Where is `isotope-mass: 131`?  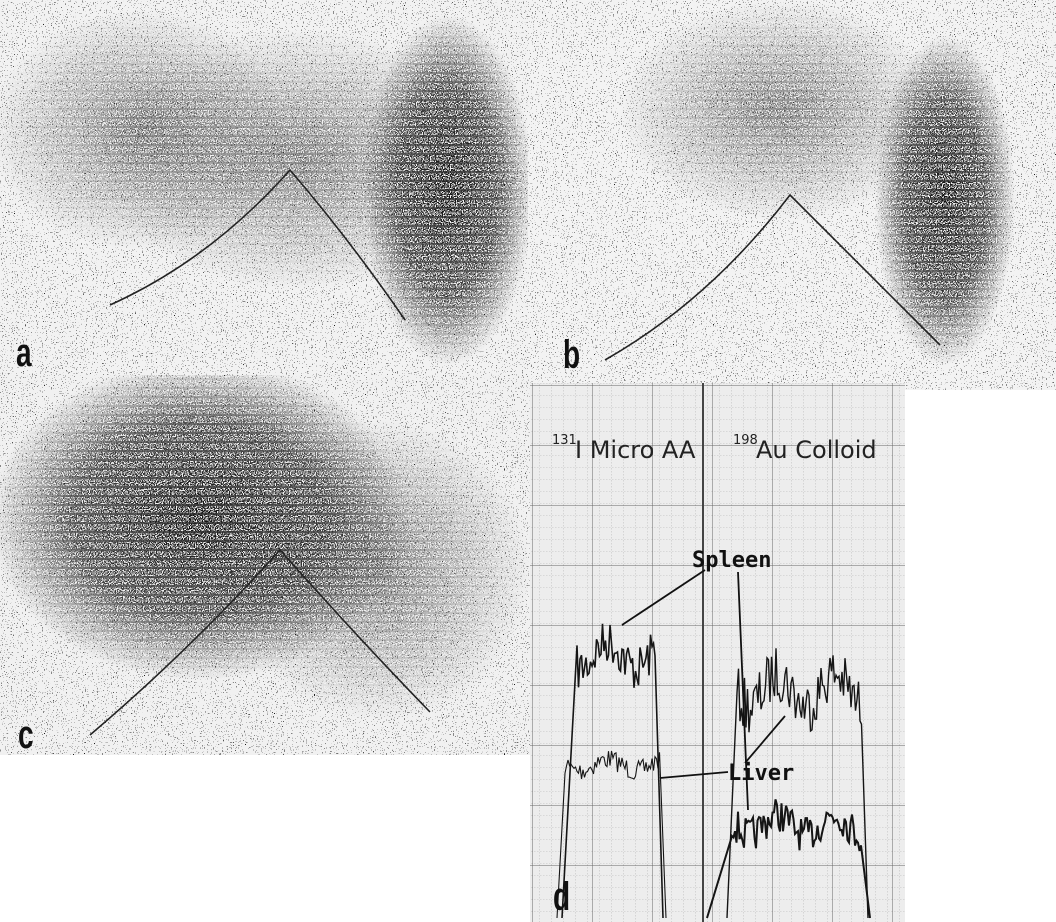 isotope-mass: 131 is located at coordinates (564, 440).